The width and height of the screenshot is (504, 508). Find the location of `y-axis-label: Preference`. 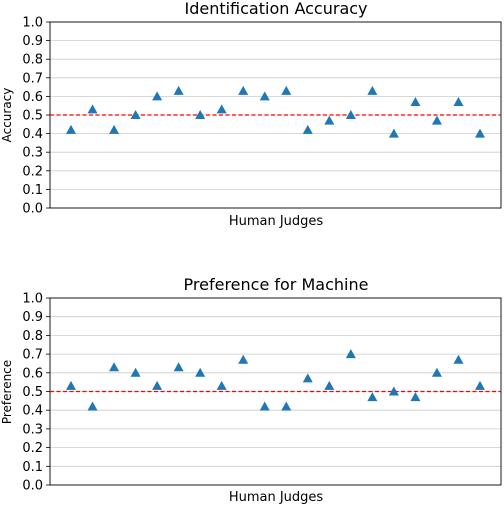

y-axis-label: Preference is located at coordinates (7, 392).